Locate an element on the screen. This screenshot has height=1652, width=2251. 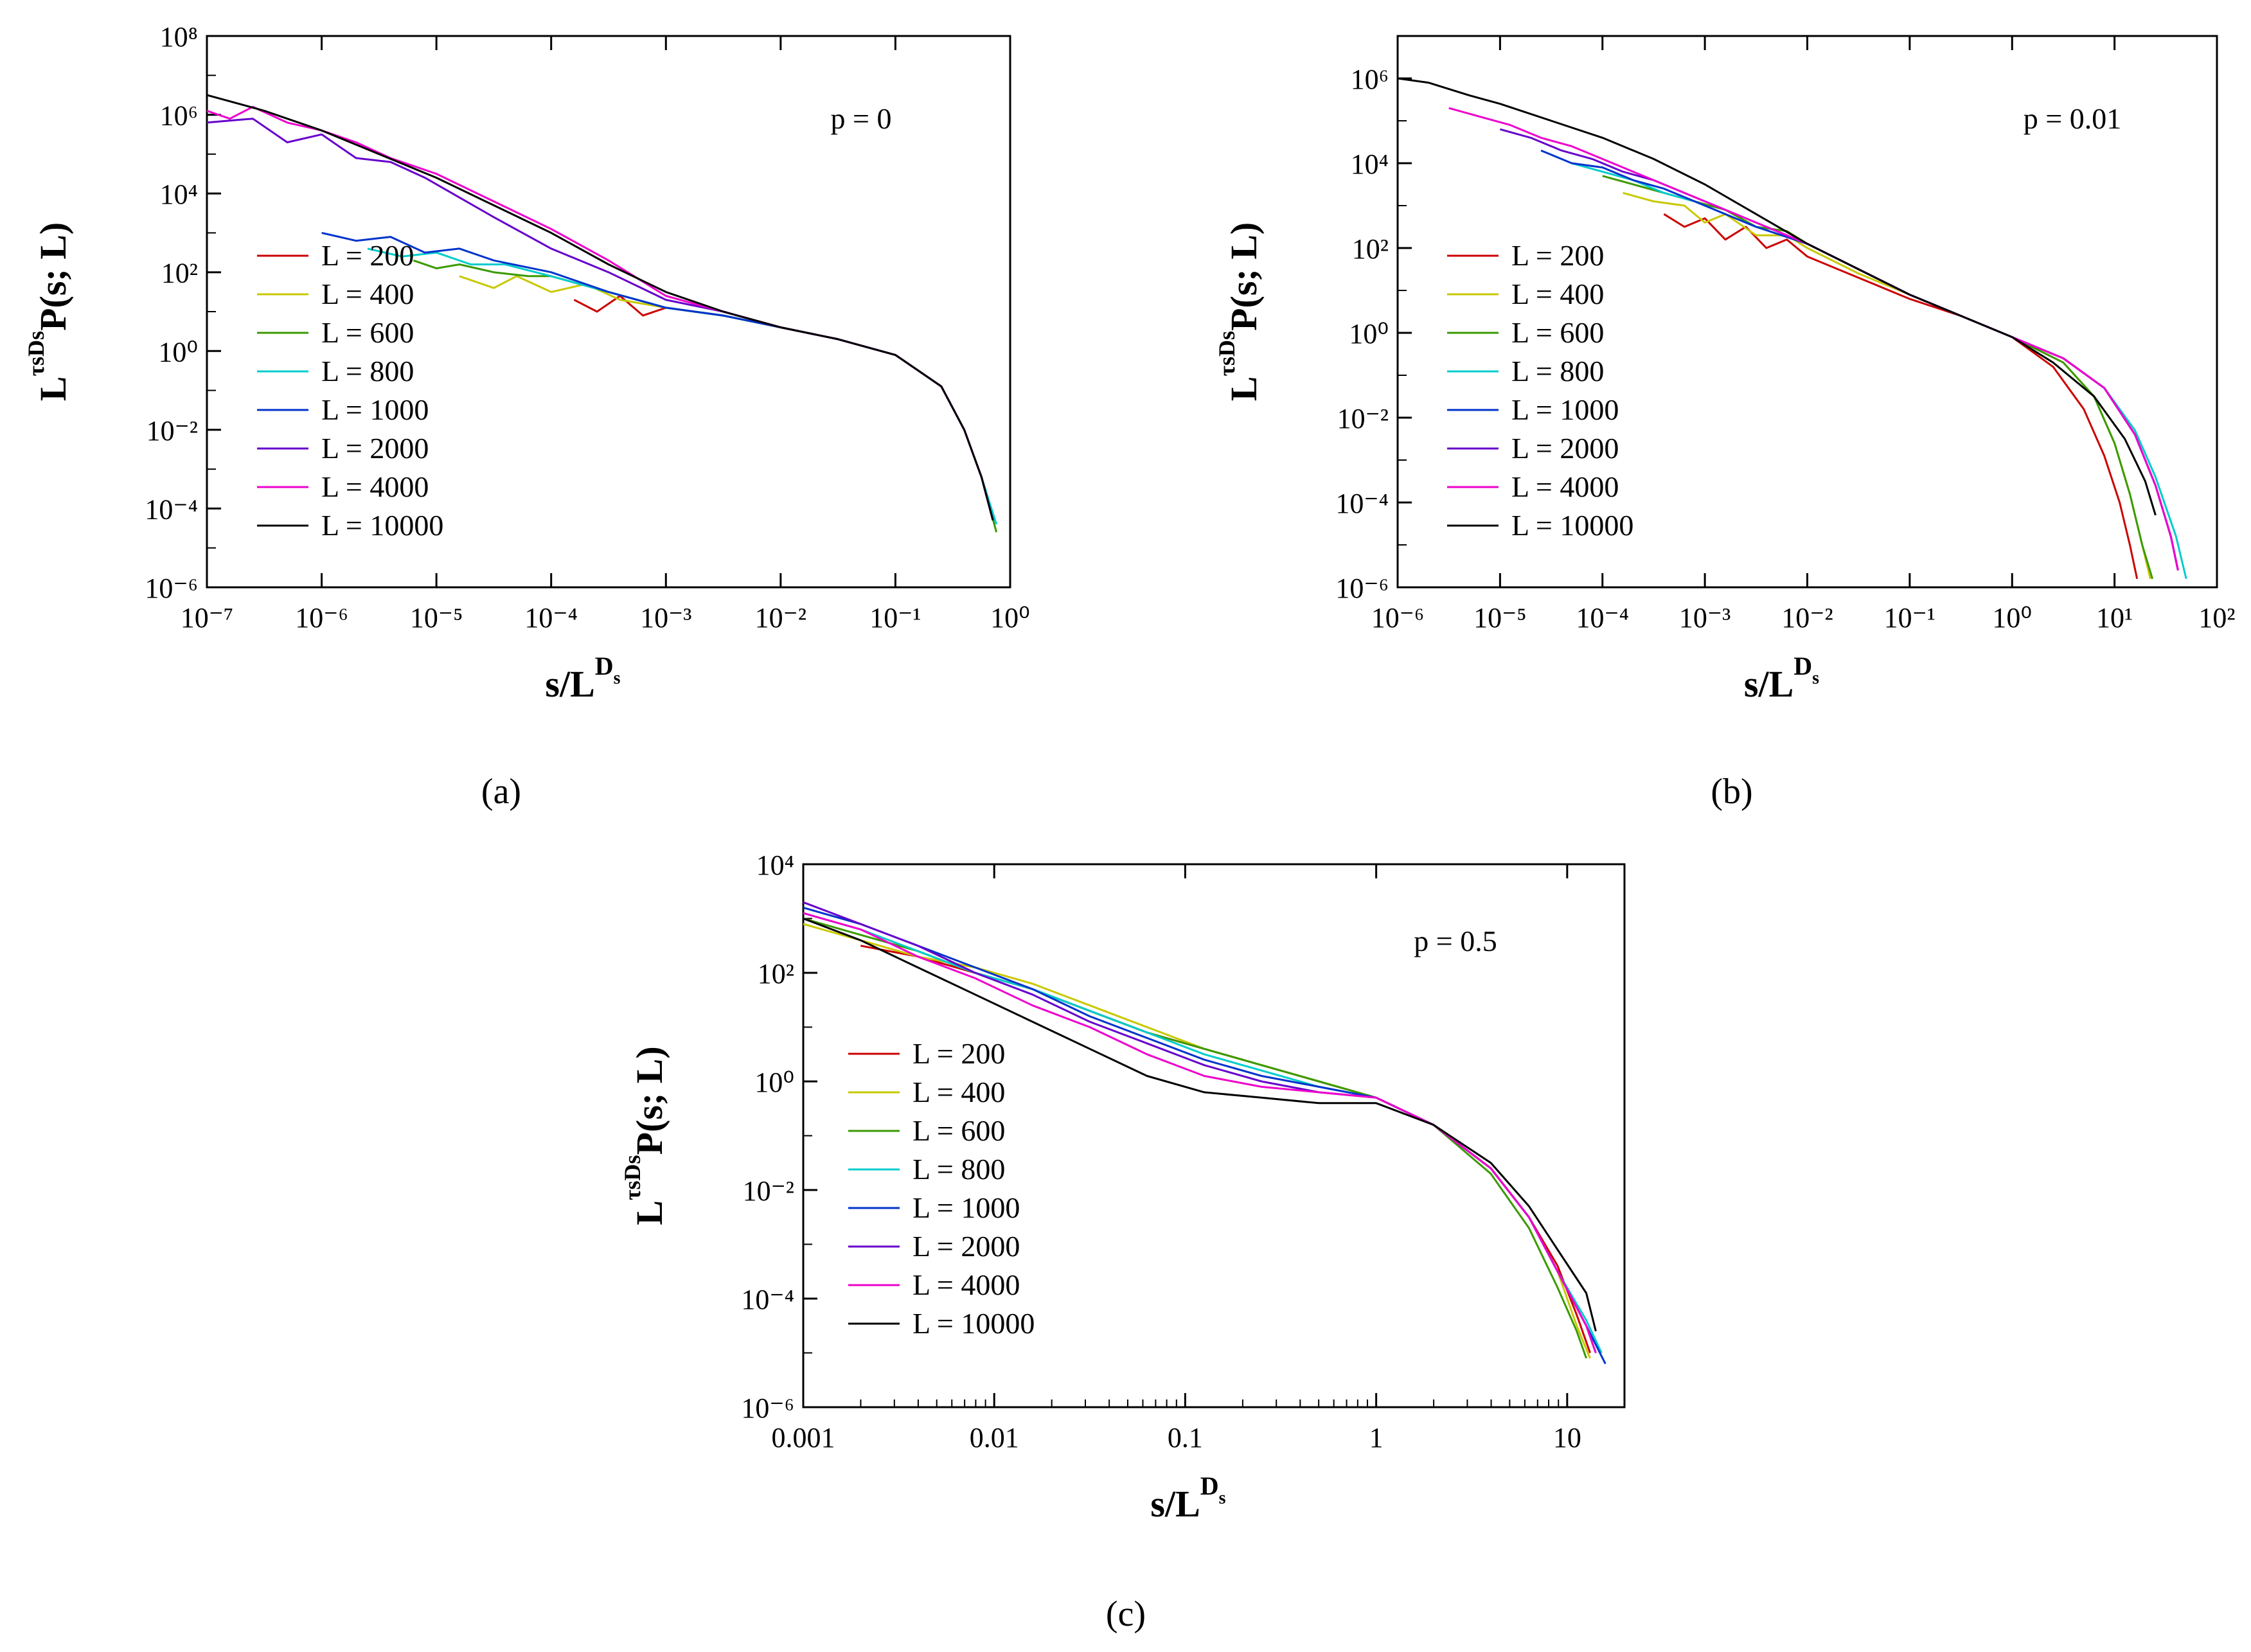
y-tick-label: 10⁸ is located at coordinates (179, 37).